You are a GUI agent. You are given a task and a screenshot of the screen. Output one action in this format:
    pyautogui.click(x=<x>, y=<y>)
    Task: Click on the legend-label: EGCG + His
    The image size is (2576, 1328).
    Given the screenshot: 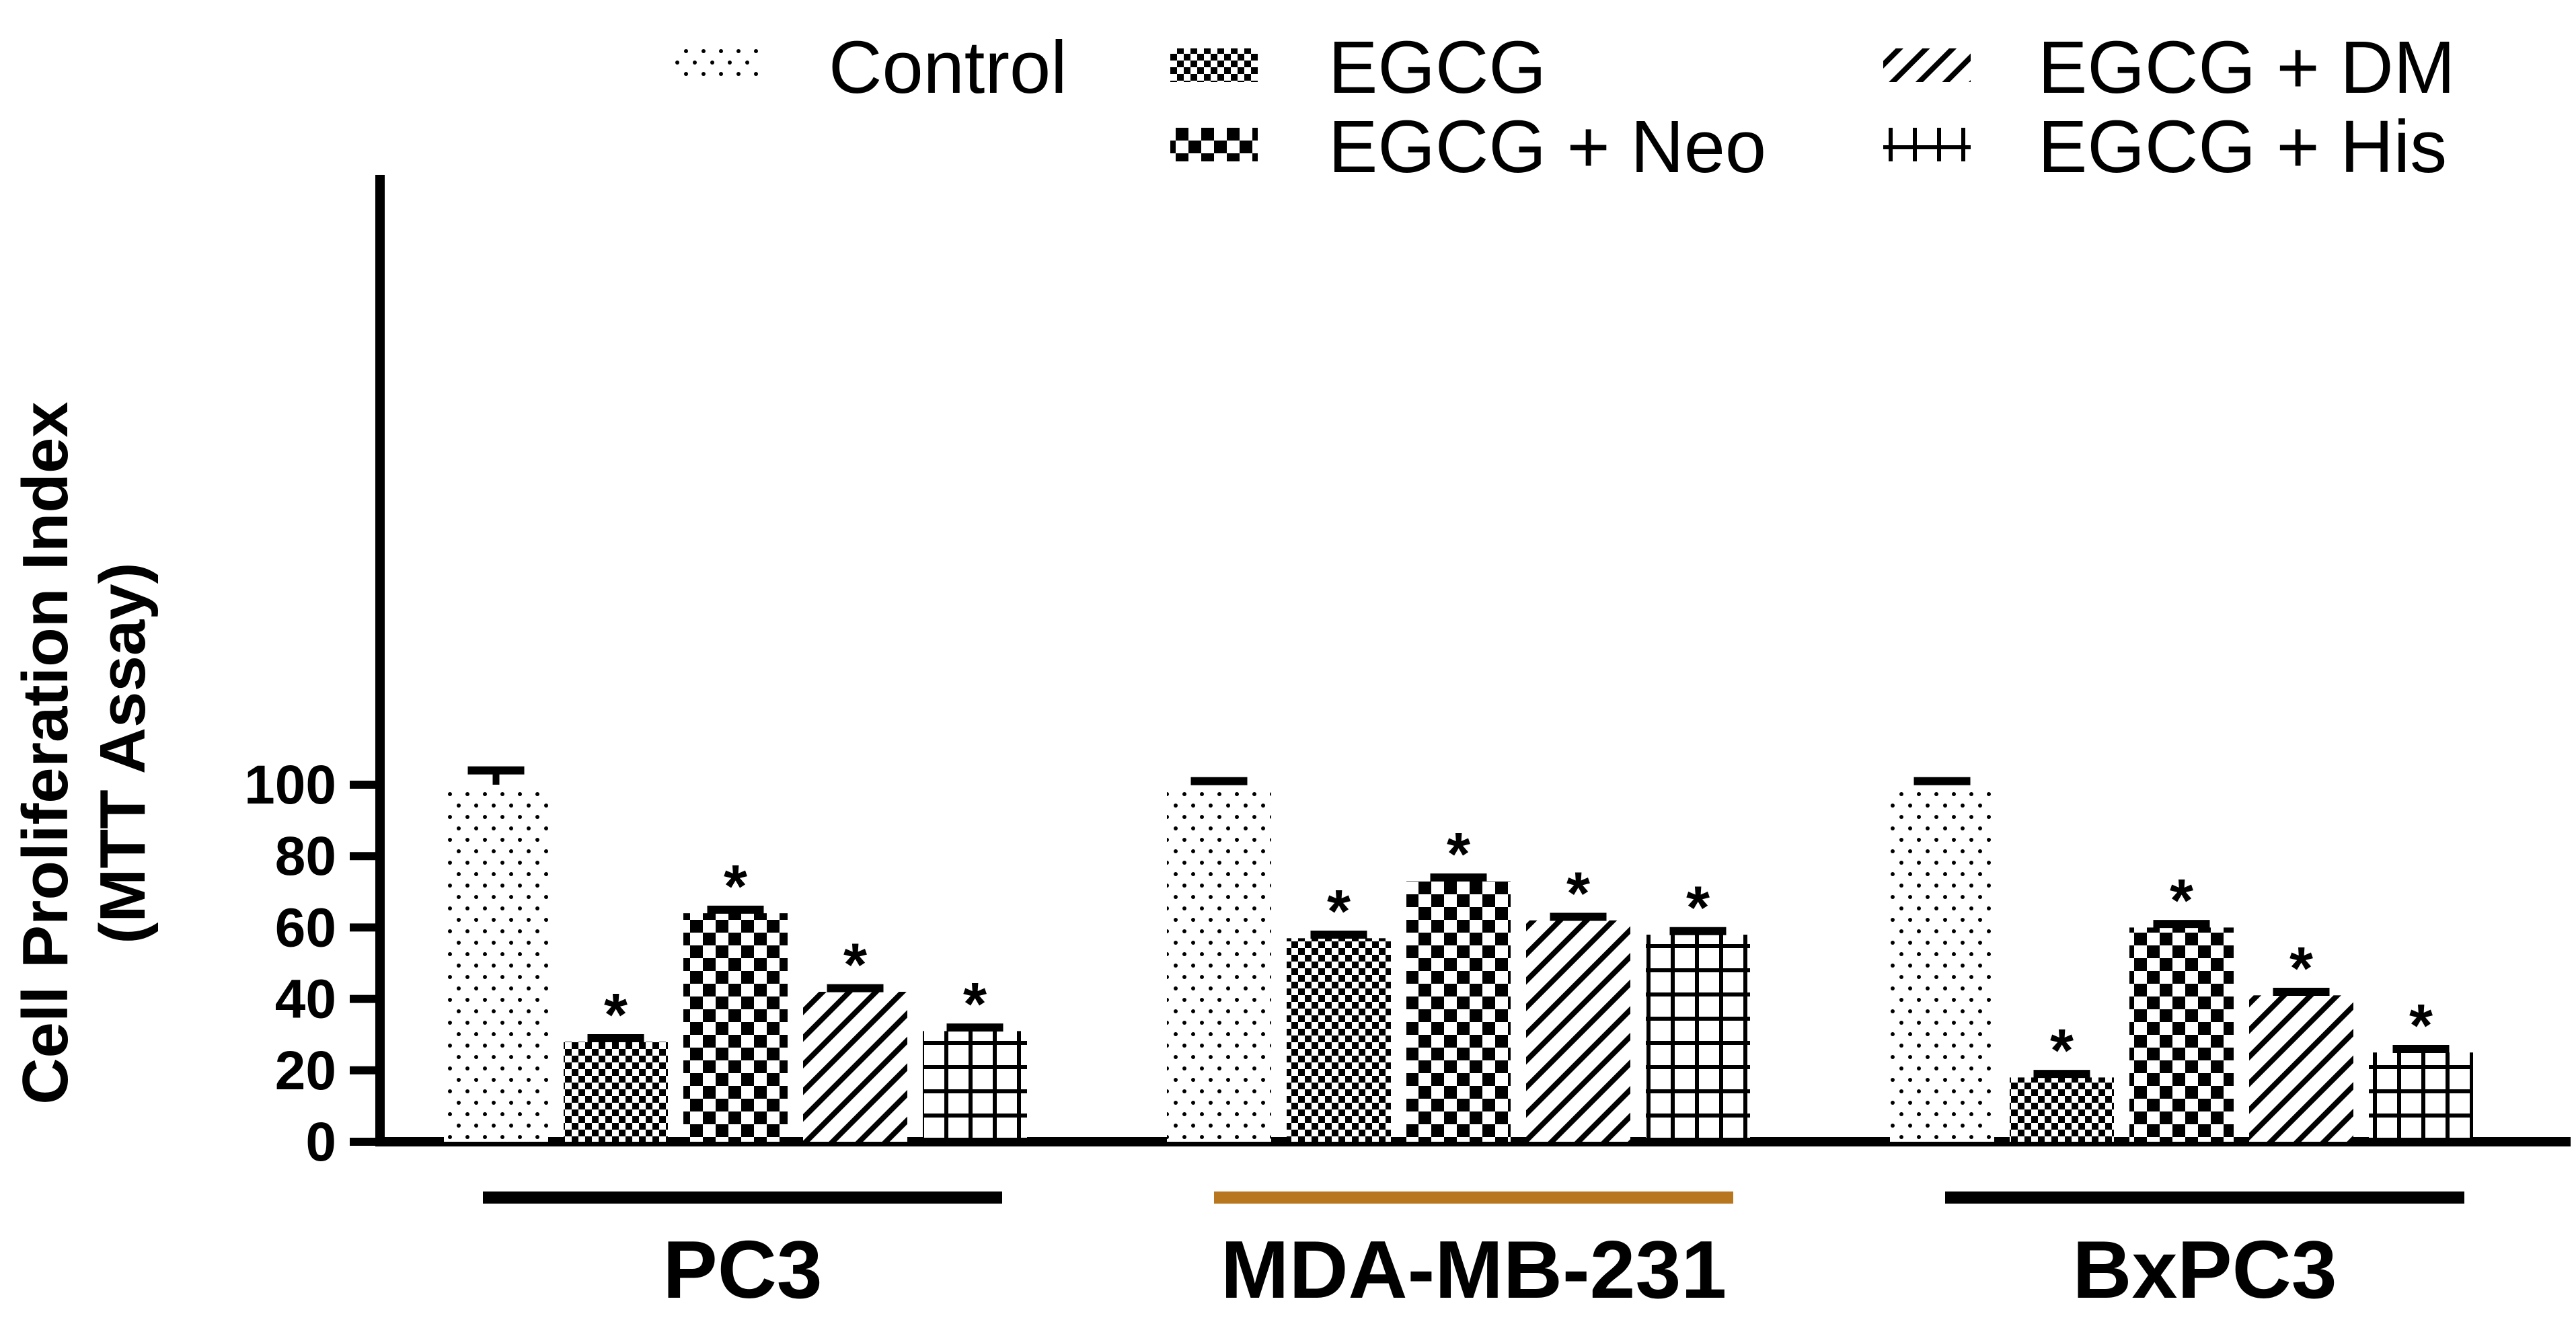 What is the action you would take?
    pyautogui.click(x=2242, y=147)
    